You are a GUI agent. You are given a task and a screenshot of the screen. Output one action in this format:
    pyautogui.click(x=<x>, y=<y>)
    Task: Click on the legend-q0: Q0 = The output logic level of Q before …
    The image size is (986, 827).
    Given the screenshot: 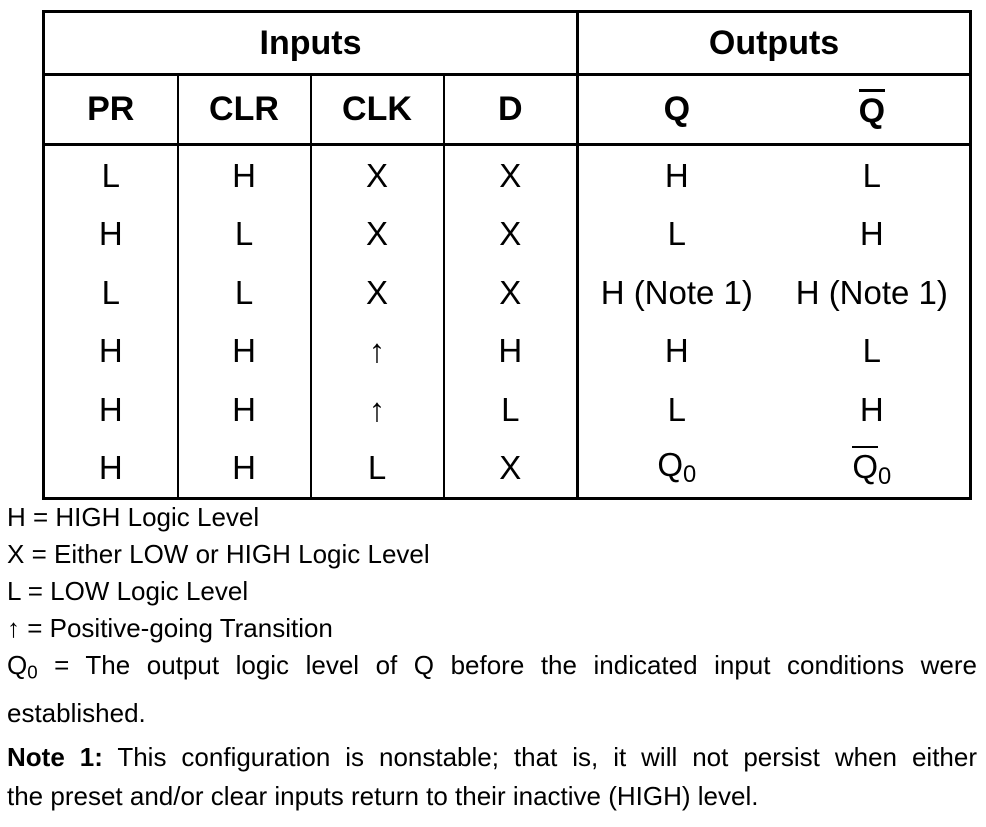 What is the action you would take?
    pyautogui.click(x=492, y=669)
    